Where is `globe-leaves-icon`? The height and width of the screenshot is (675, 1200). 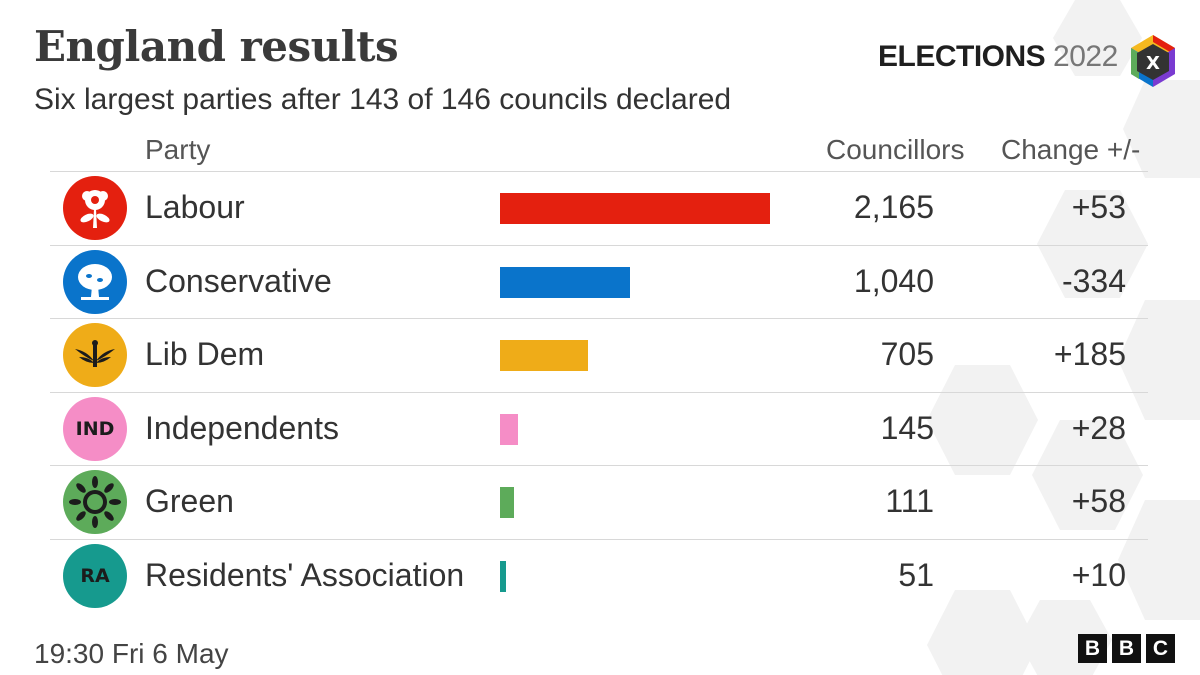
globe-leaves-icon is located at coordinates (95, 502).